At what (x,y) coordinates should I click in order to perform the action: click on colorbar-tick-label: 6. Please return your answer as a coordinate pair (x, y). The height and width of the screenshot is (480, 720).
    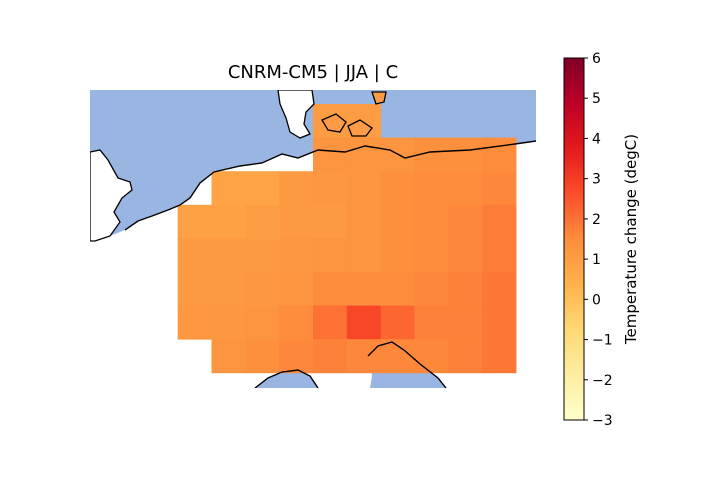
    Looking at the image, I should click on (596, 59).